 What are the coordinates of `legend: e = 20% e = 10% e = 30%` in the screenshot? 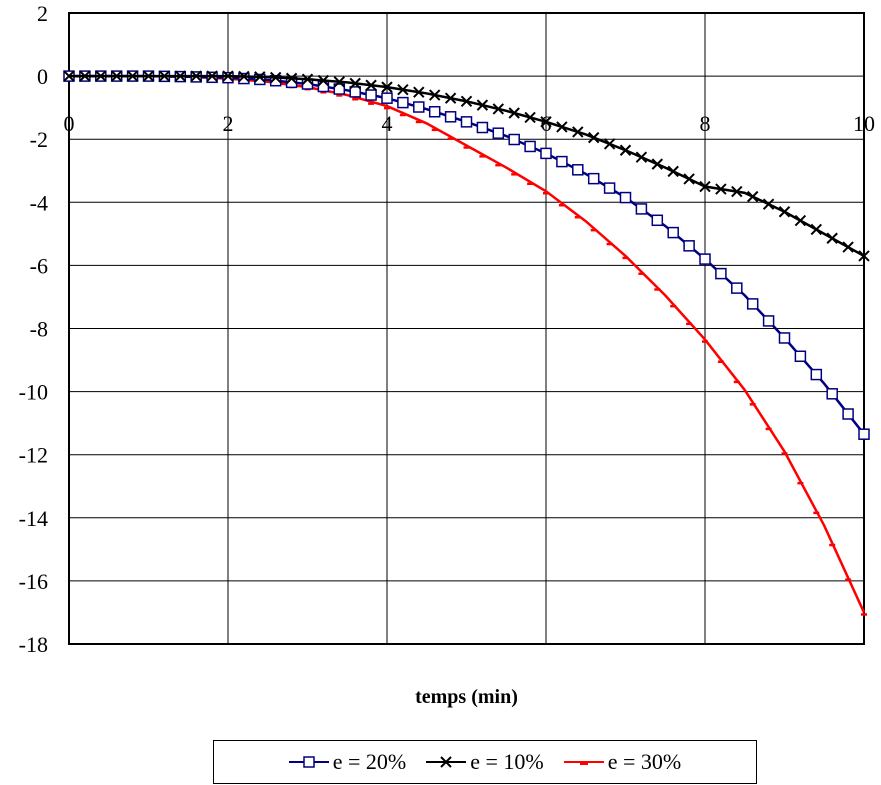 It's located at (485, 762).